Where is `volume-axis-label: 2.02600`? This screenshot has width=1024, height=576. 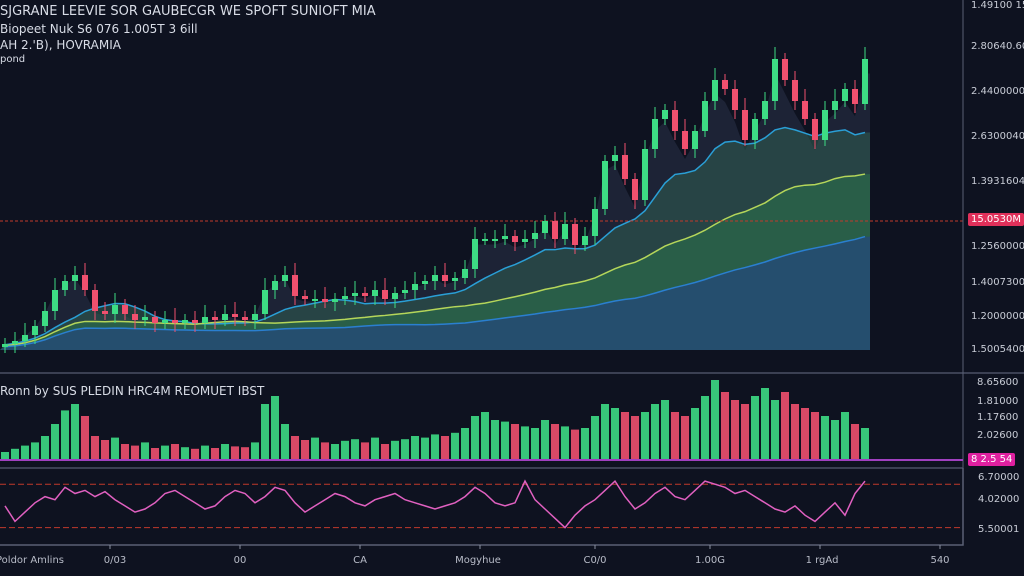
volume-axis-label: 2.02600 is located at coordinates (998, 435).